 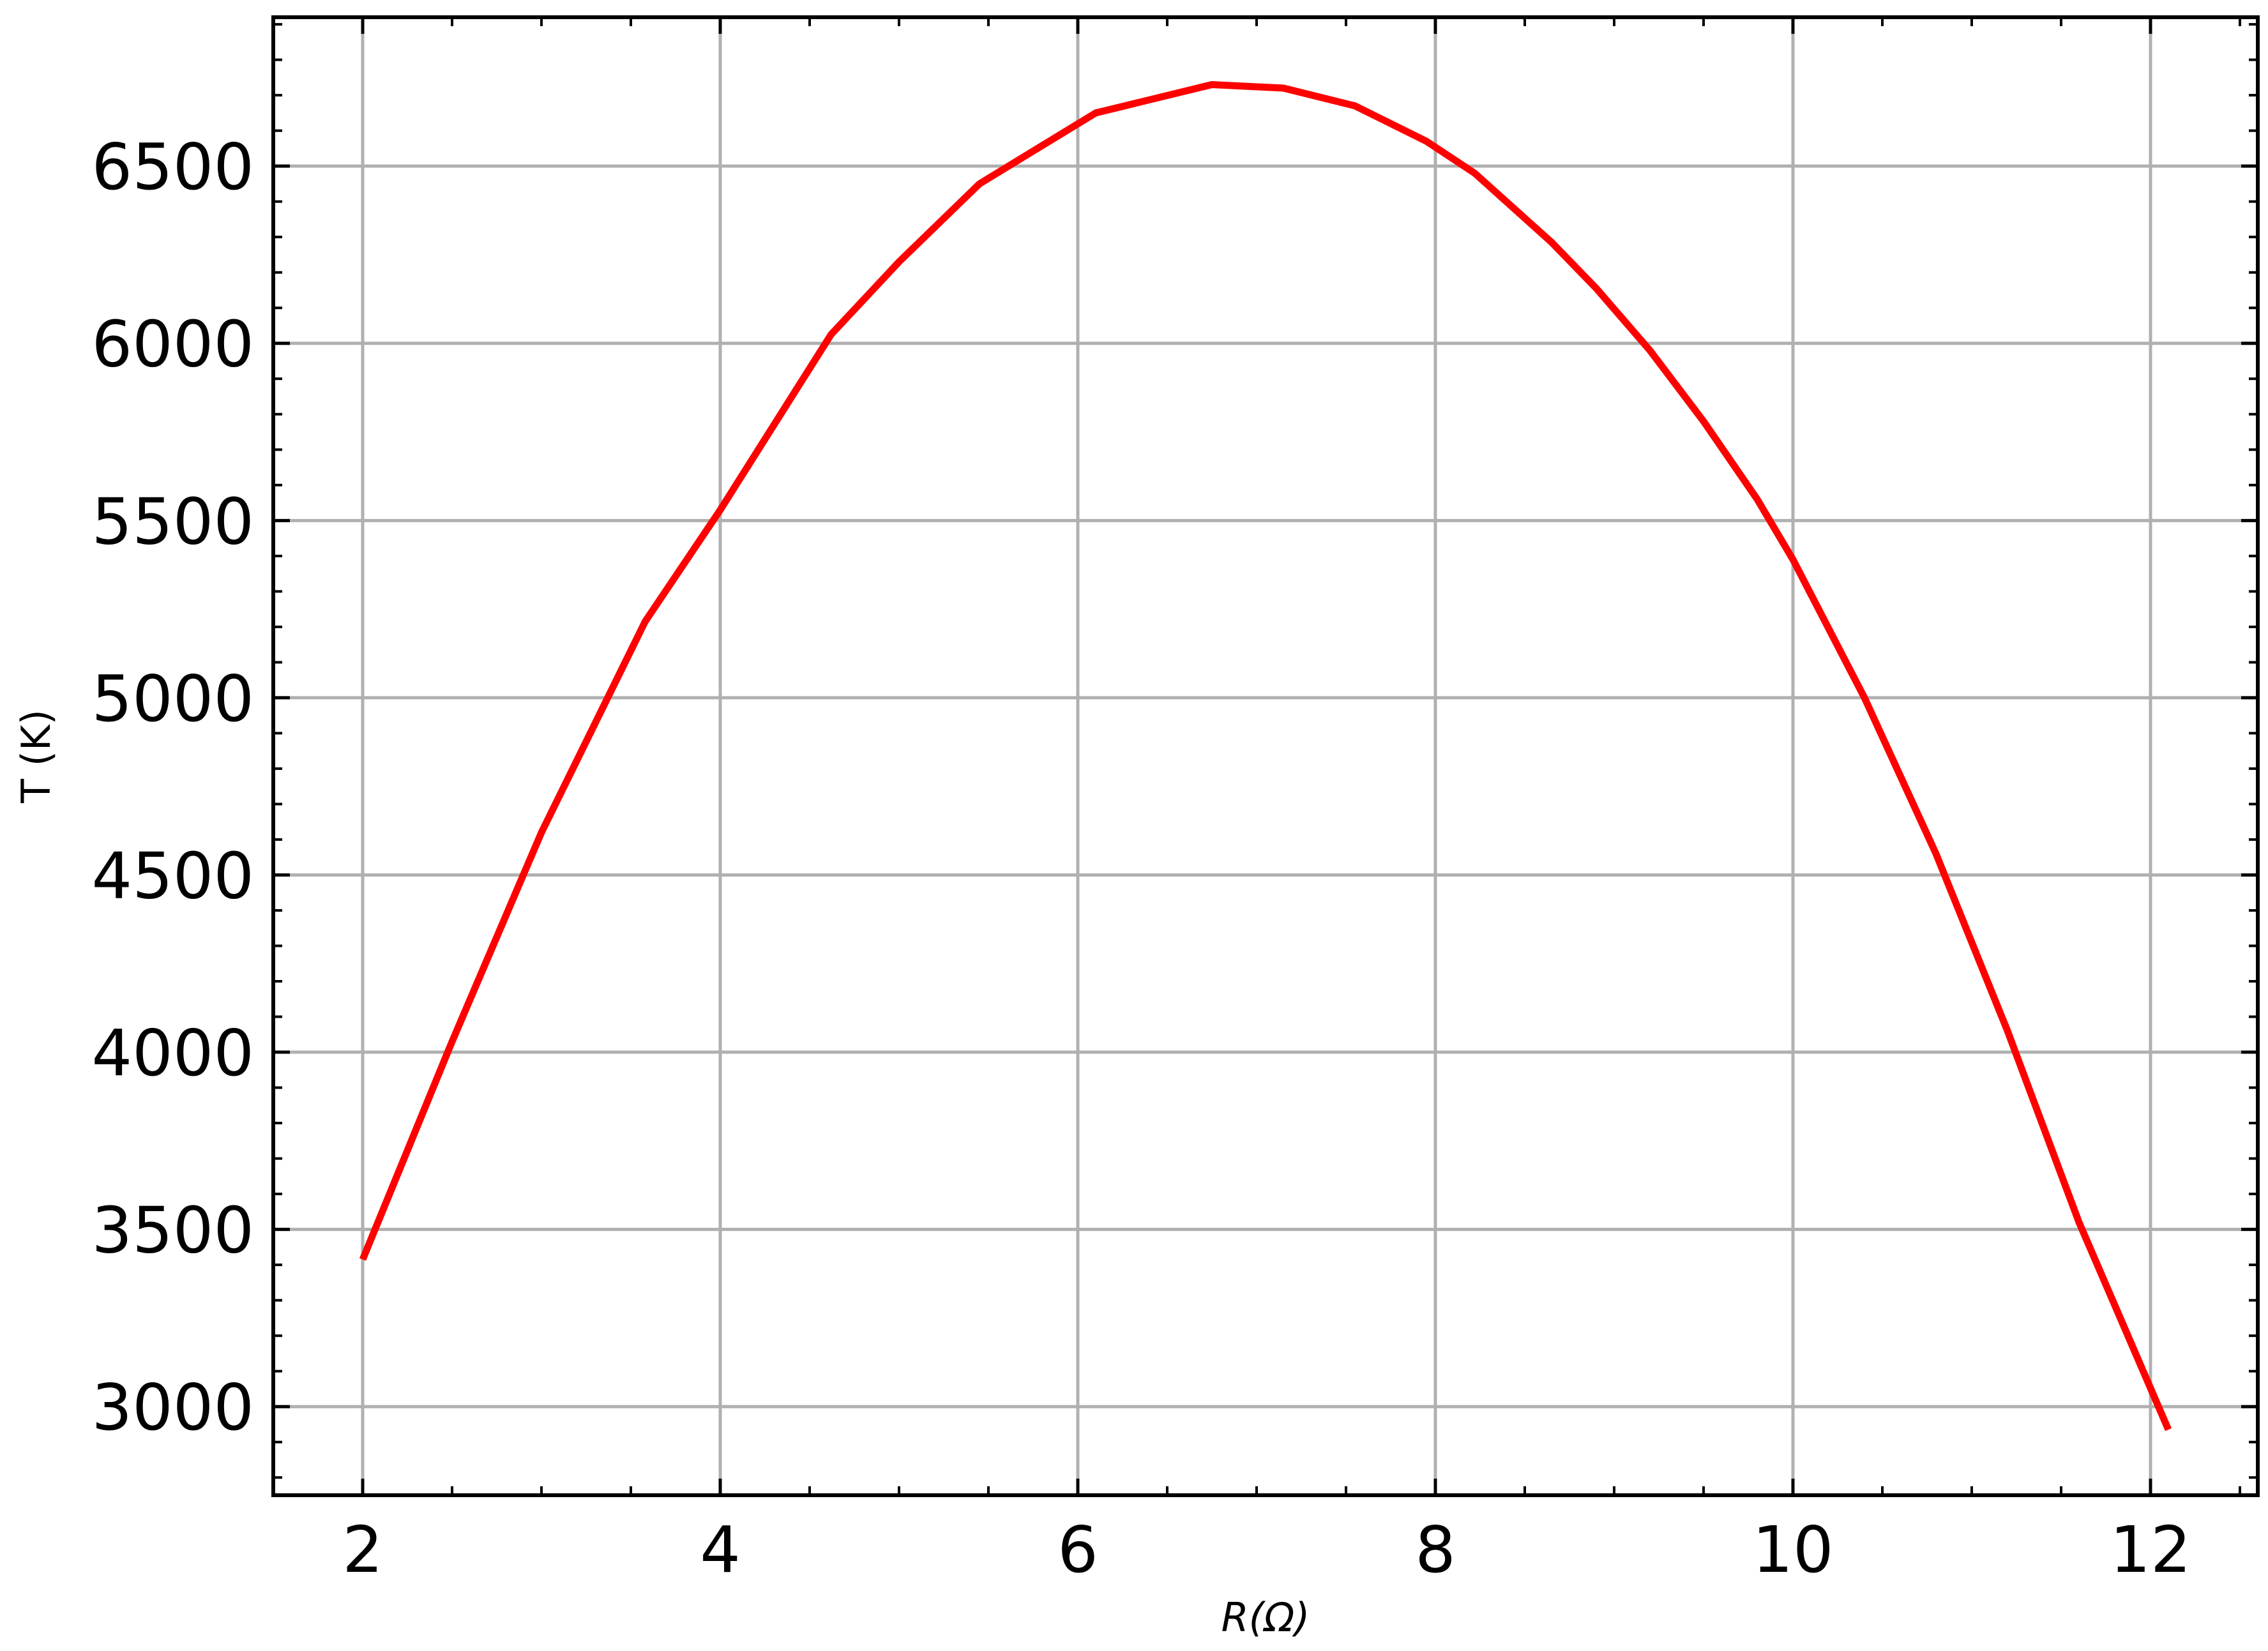 What do you see at coordinates (173, 1230) in the screenshot?
I see `y-tick-label: 3500` at bounding box center [173, 1230].